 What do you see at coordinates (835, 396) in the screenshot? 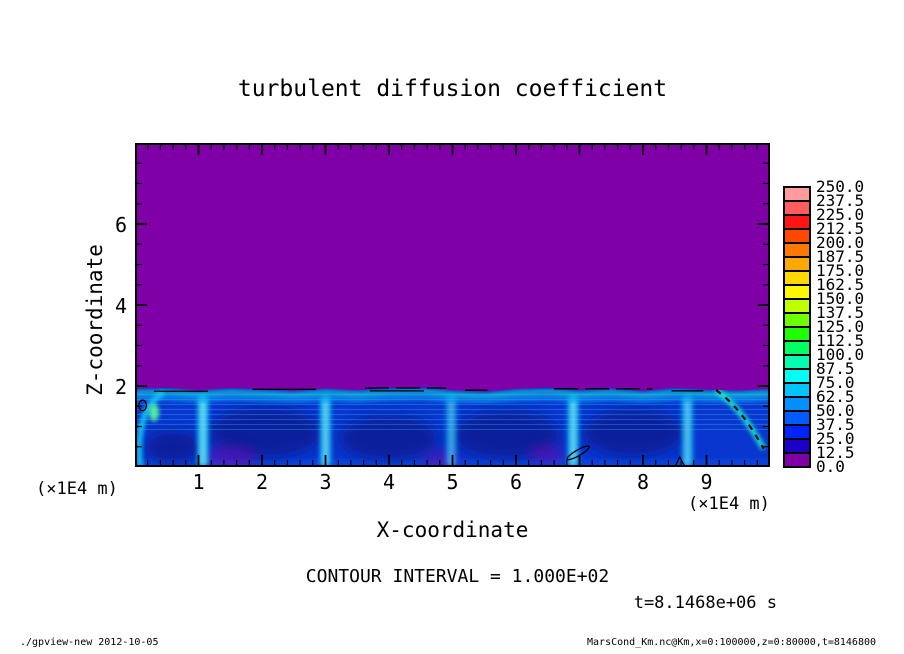
I see `colorbar-tick-label: 62.5` at bounding box center [835, 396].